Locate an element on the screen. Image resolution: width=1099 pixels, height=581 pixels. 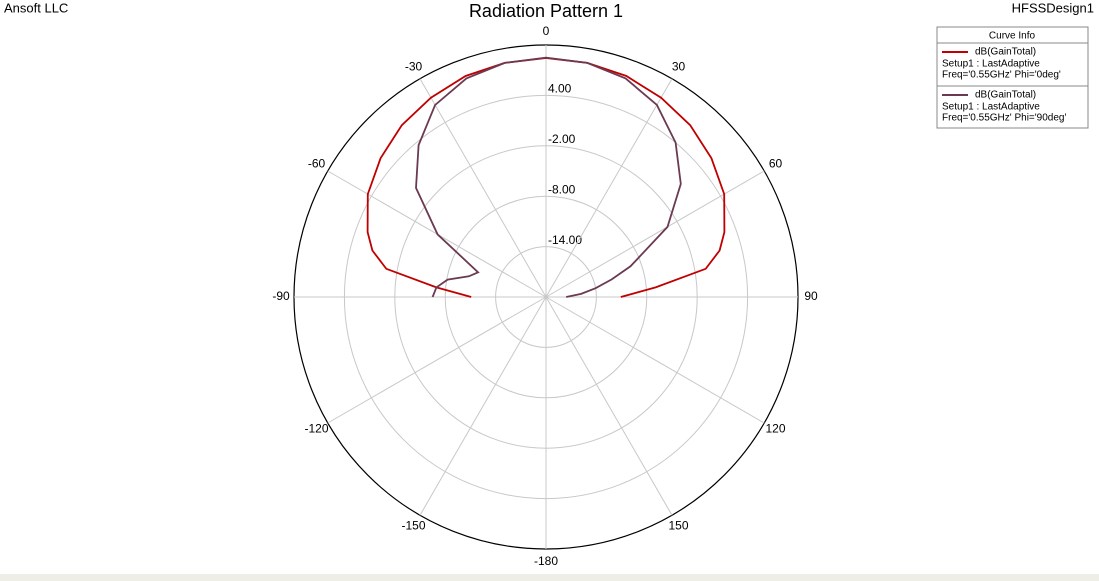
theta-tick-label: 120 is located at coordinates (775, 429).